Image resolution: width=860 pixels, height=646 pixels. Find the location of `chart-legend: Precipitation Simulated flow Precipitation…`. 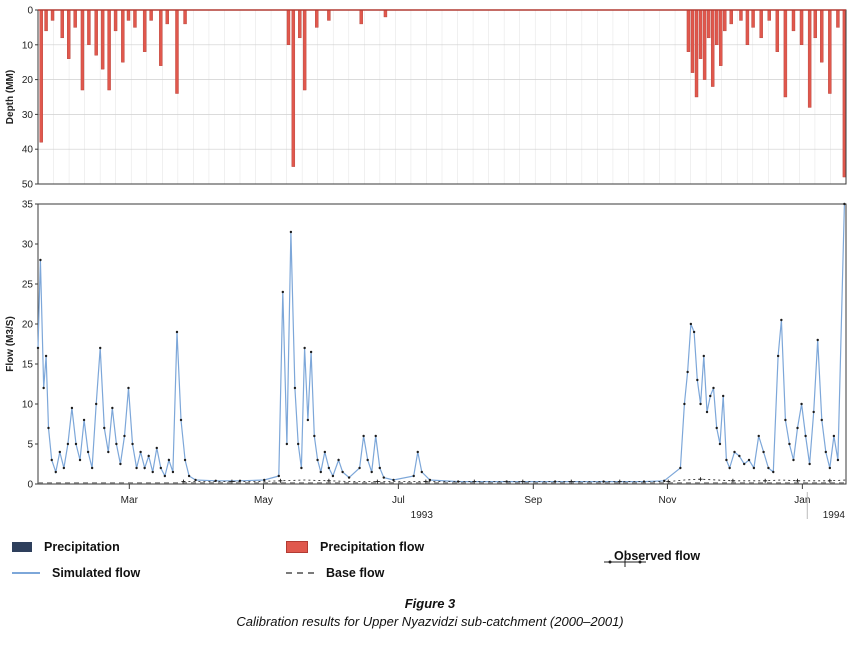

chart-legend: Precipitation Simulated flow Precipitation… is located at coordinates (430, 563).